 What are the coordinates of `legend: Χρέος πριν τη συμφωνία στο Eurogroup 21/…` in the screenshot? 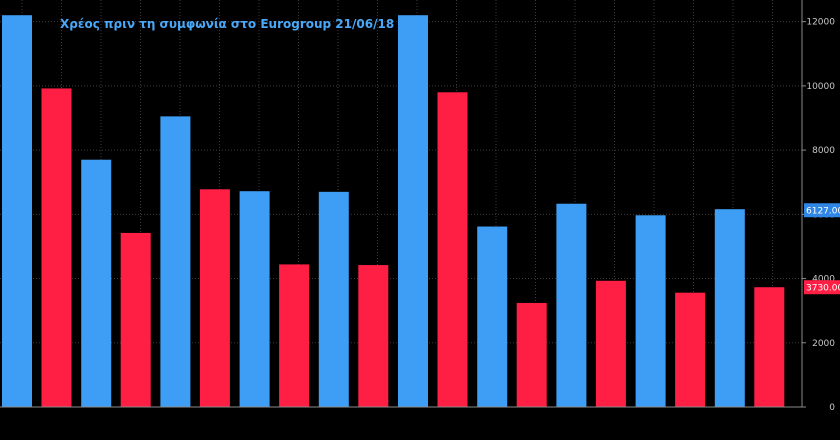 It's located at (227, 24).